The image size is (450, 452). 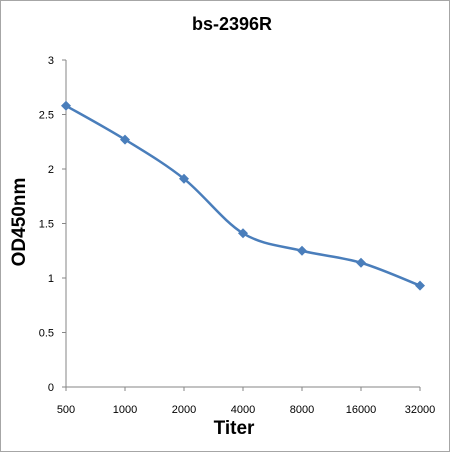 I want to click on x-tick-label: 16000, so click(x=361, y=410).